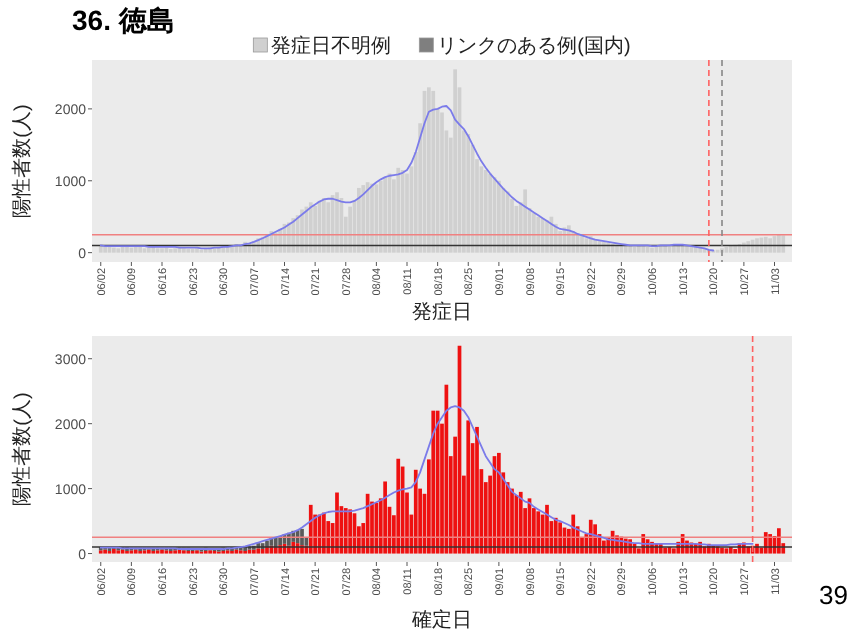  What do you see at coordinates (442, 312) in the screenshot?
I see `x-axis-title: 発症日` at bounding box center [442, 312].